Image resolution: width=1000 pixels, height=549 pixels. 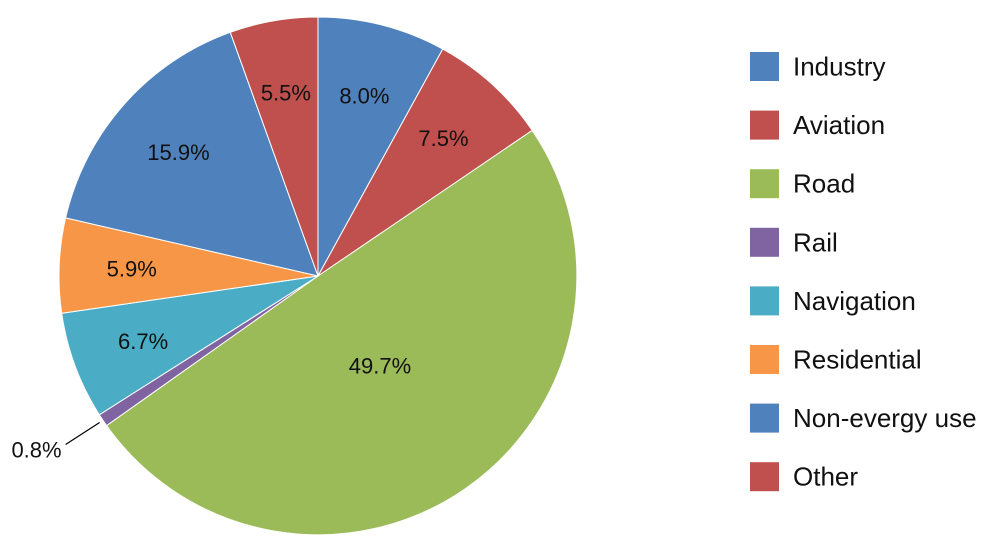 What do you see at coordinates (764, 184) in the screenshot?
I see `legend-swatch-road` at bounding box center [764, 184].